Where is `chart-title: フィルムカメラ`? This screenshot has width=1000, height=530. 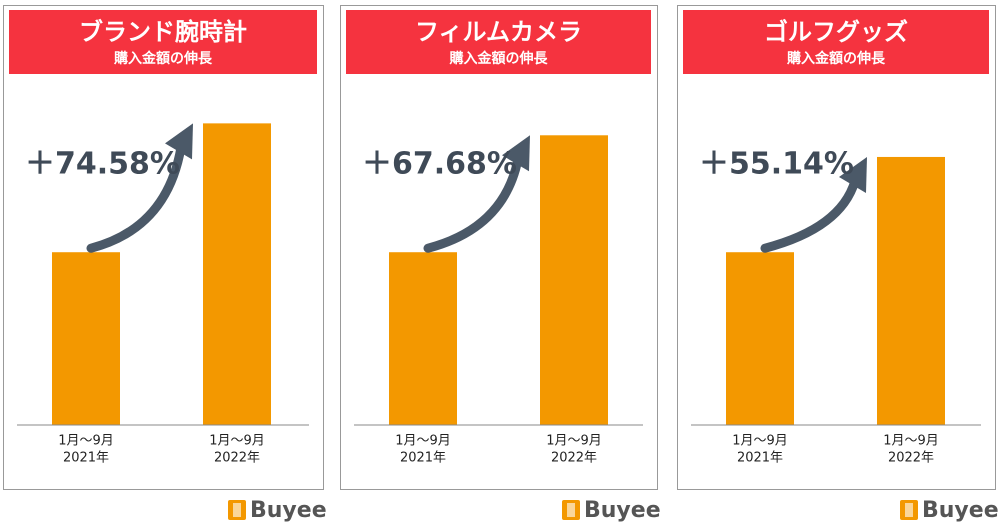 chart-title: フィルムカメラ is located at coordinates (498, 32).